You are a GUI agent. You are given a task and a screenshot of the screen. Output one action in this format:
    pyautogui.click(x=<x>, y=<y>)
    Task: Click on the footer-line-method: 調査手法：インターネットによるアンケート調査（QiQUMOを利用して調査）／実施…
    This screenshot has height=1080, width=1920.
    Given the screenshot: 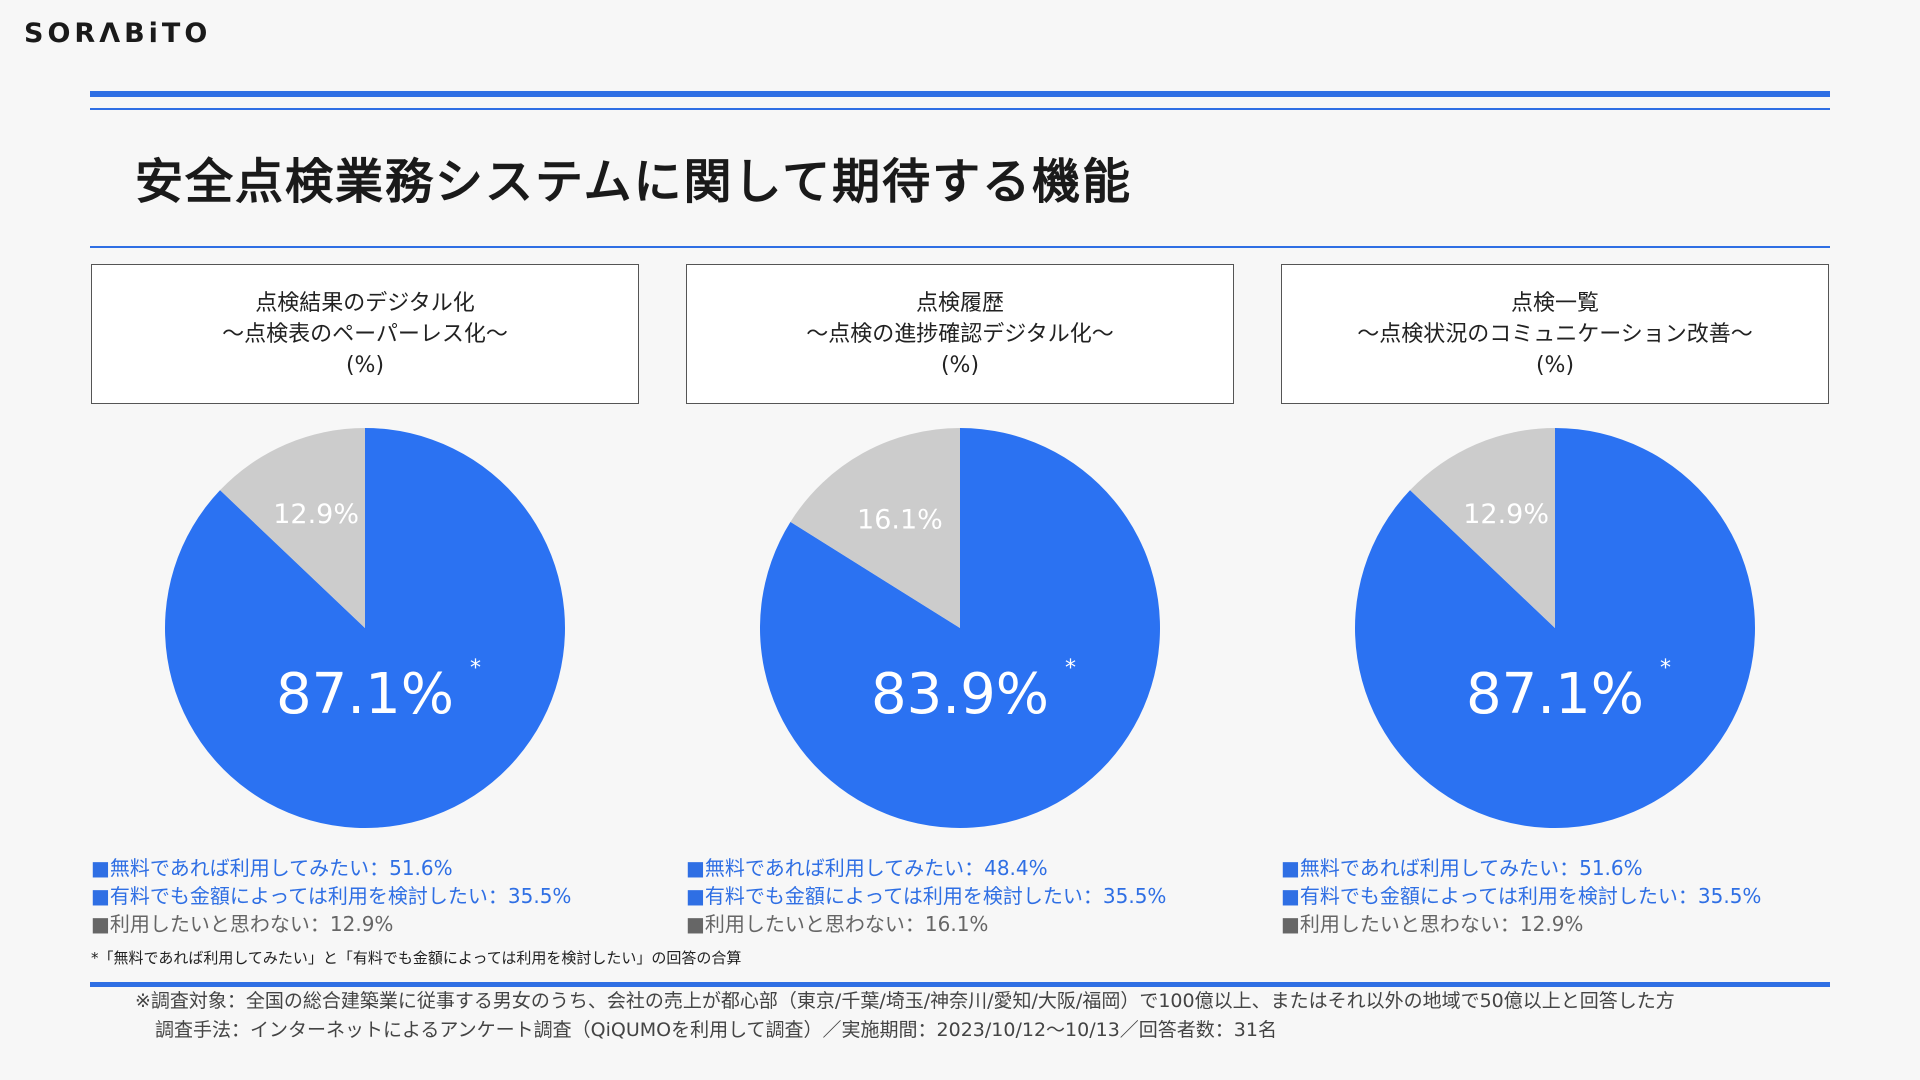 What is the action you would take?
    pyautogui.click(x=716, y=1030)
    